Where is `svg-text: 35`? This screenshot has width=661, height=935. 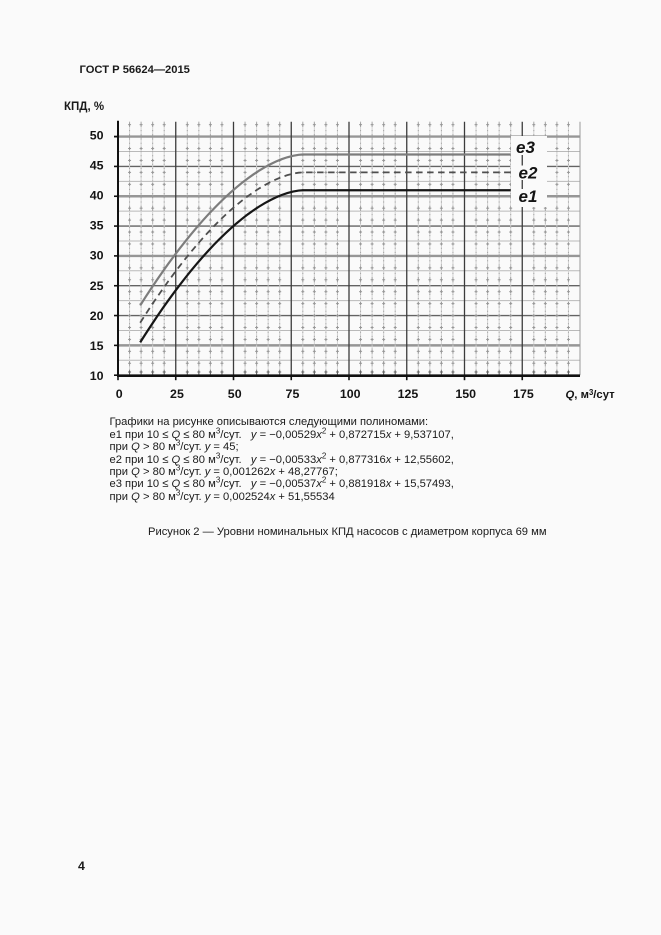
svg-text: 35 is located at coordinates (97, 226).